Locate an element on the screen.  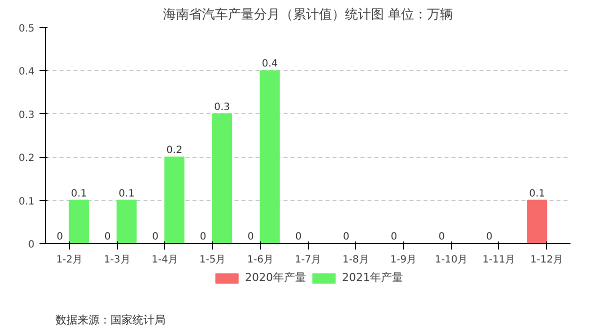
x-tick-label: 1-4月 is located at coordinates (165, 260).